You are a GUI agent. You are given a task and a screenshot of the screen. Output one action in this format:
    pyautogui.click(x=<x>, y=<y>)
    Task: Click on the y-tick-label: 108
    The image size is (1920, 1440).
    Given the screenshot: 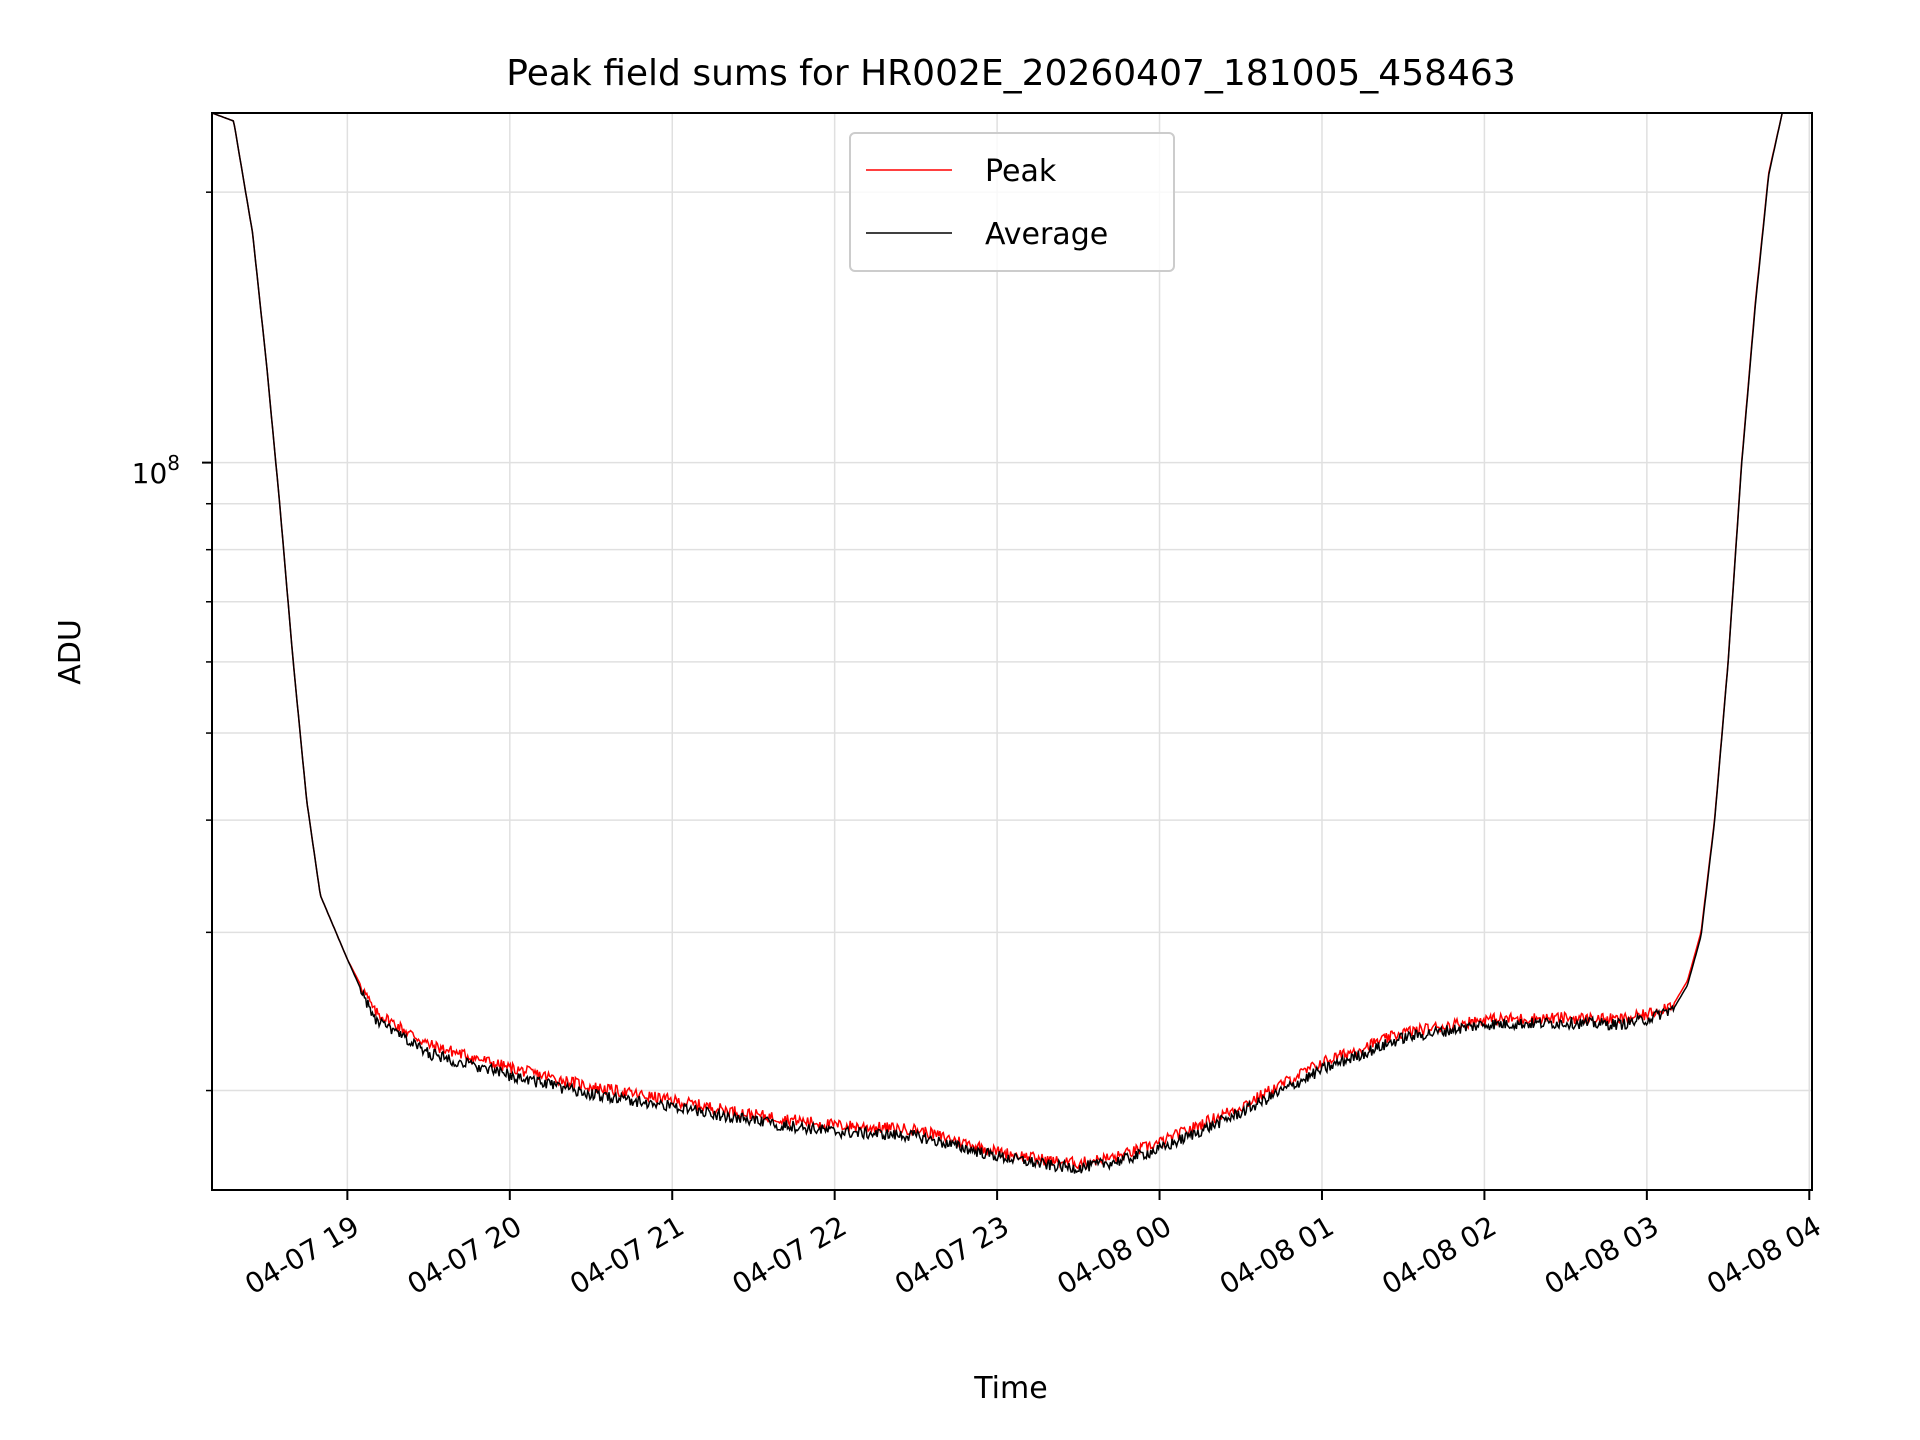 What is the action you would take?
    pyautogui.click(x=156, y=470)
    